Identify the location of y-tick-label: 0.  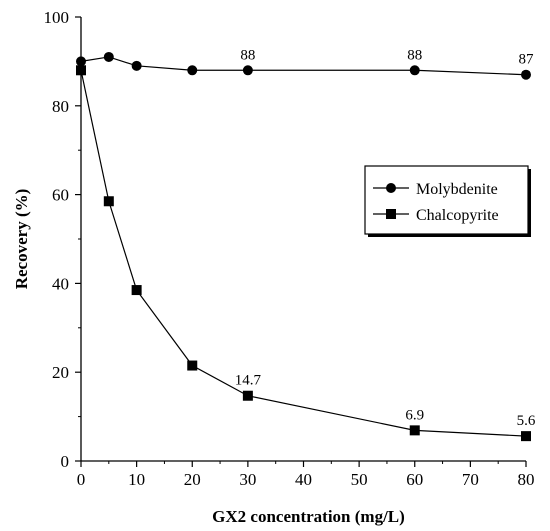
(65, 461).